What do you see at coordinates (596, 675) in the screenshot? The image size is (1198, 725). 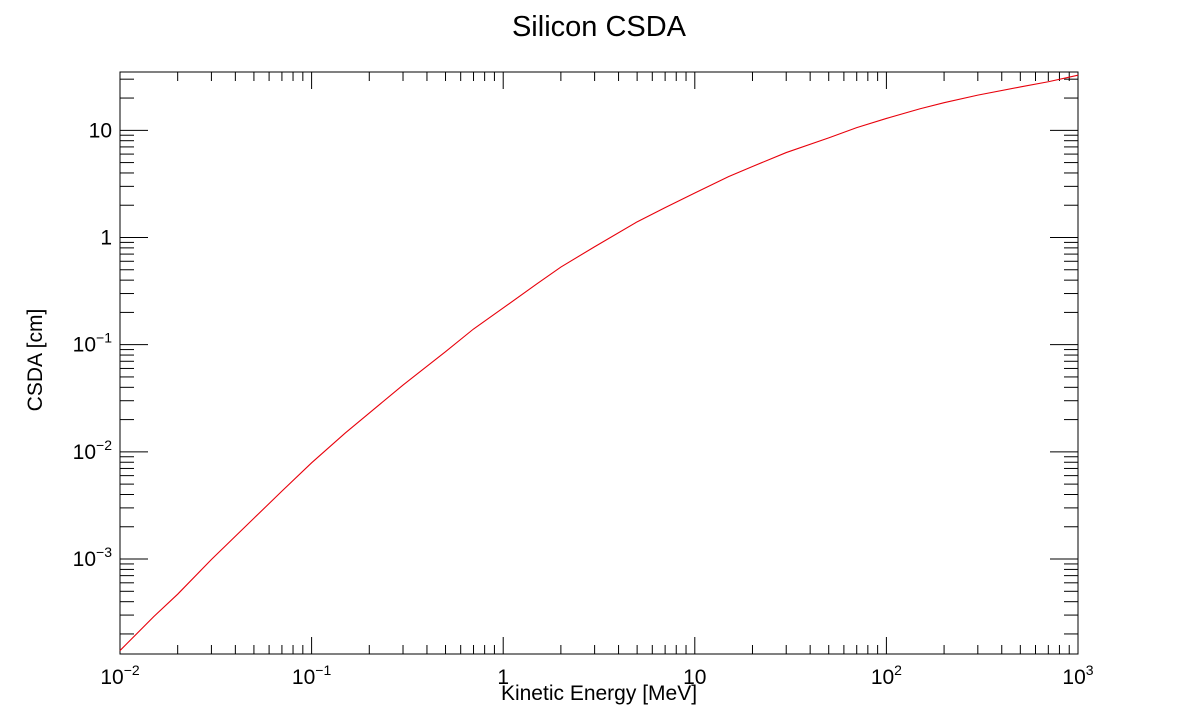 I see `x-axis-tick-labels: 10⁻² 10⁻¹ 1 10 10² 10³` at bounding box center [596, 675].